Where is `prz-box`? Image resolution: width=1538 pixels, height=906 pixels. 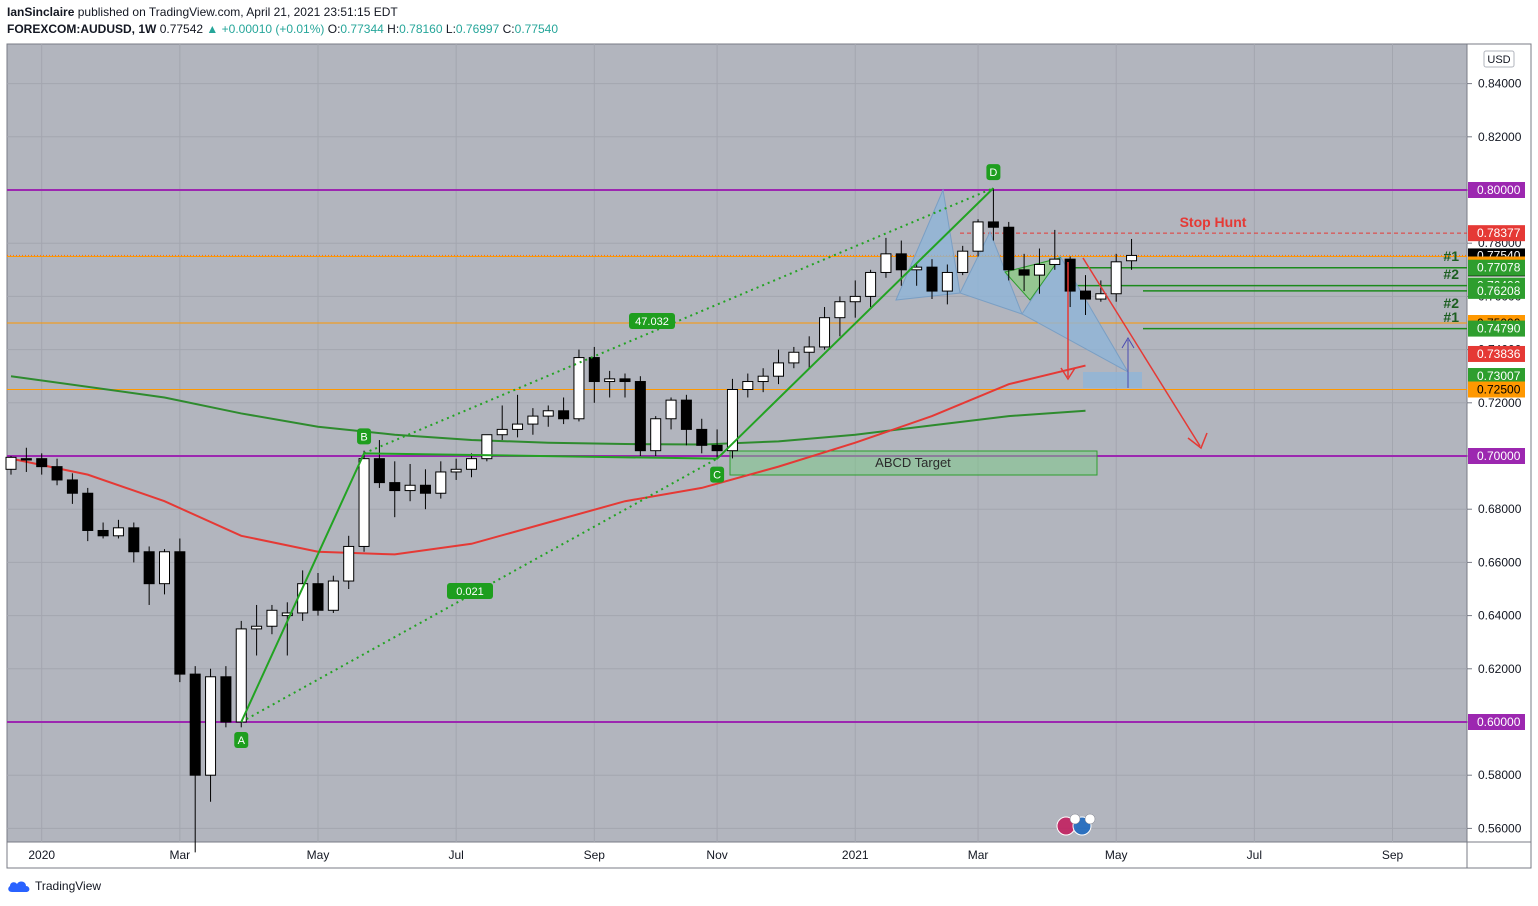
prz-box is located at coordinates (1112, 380).